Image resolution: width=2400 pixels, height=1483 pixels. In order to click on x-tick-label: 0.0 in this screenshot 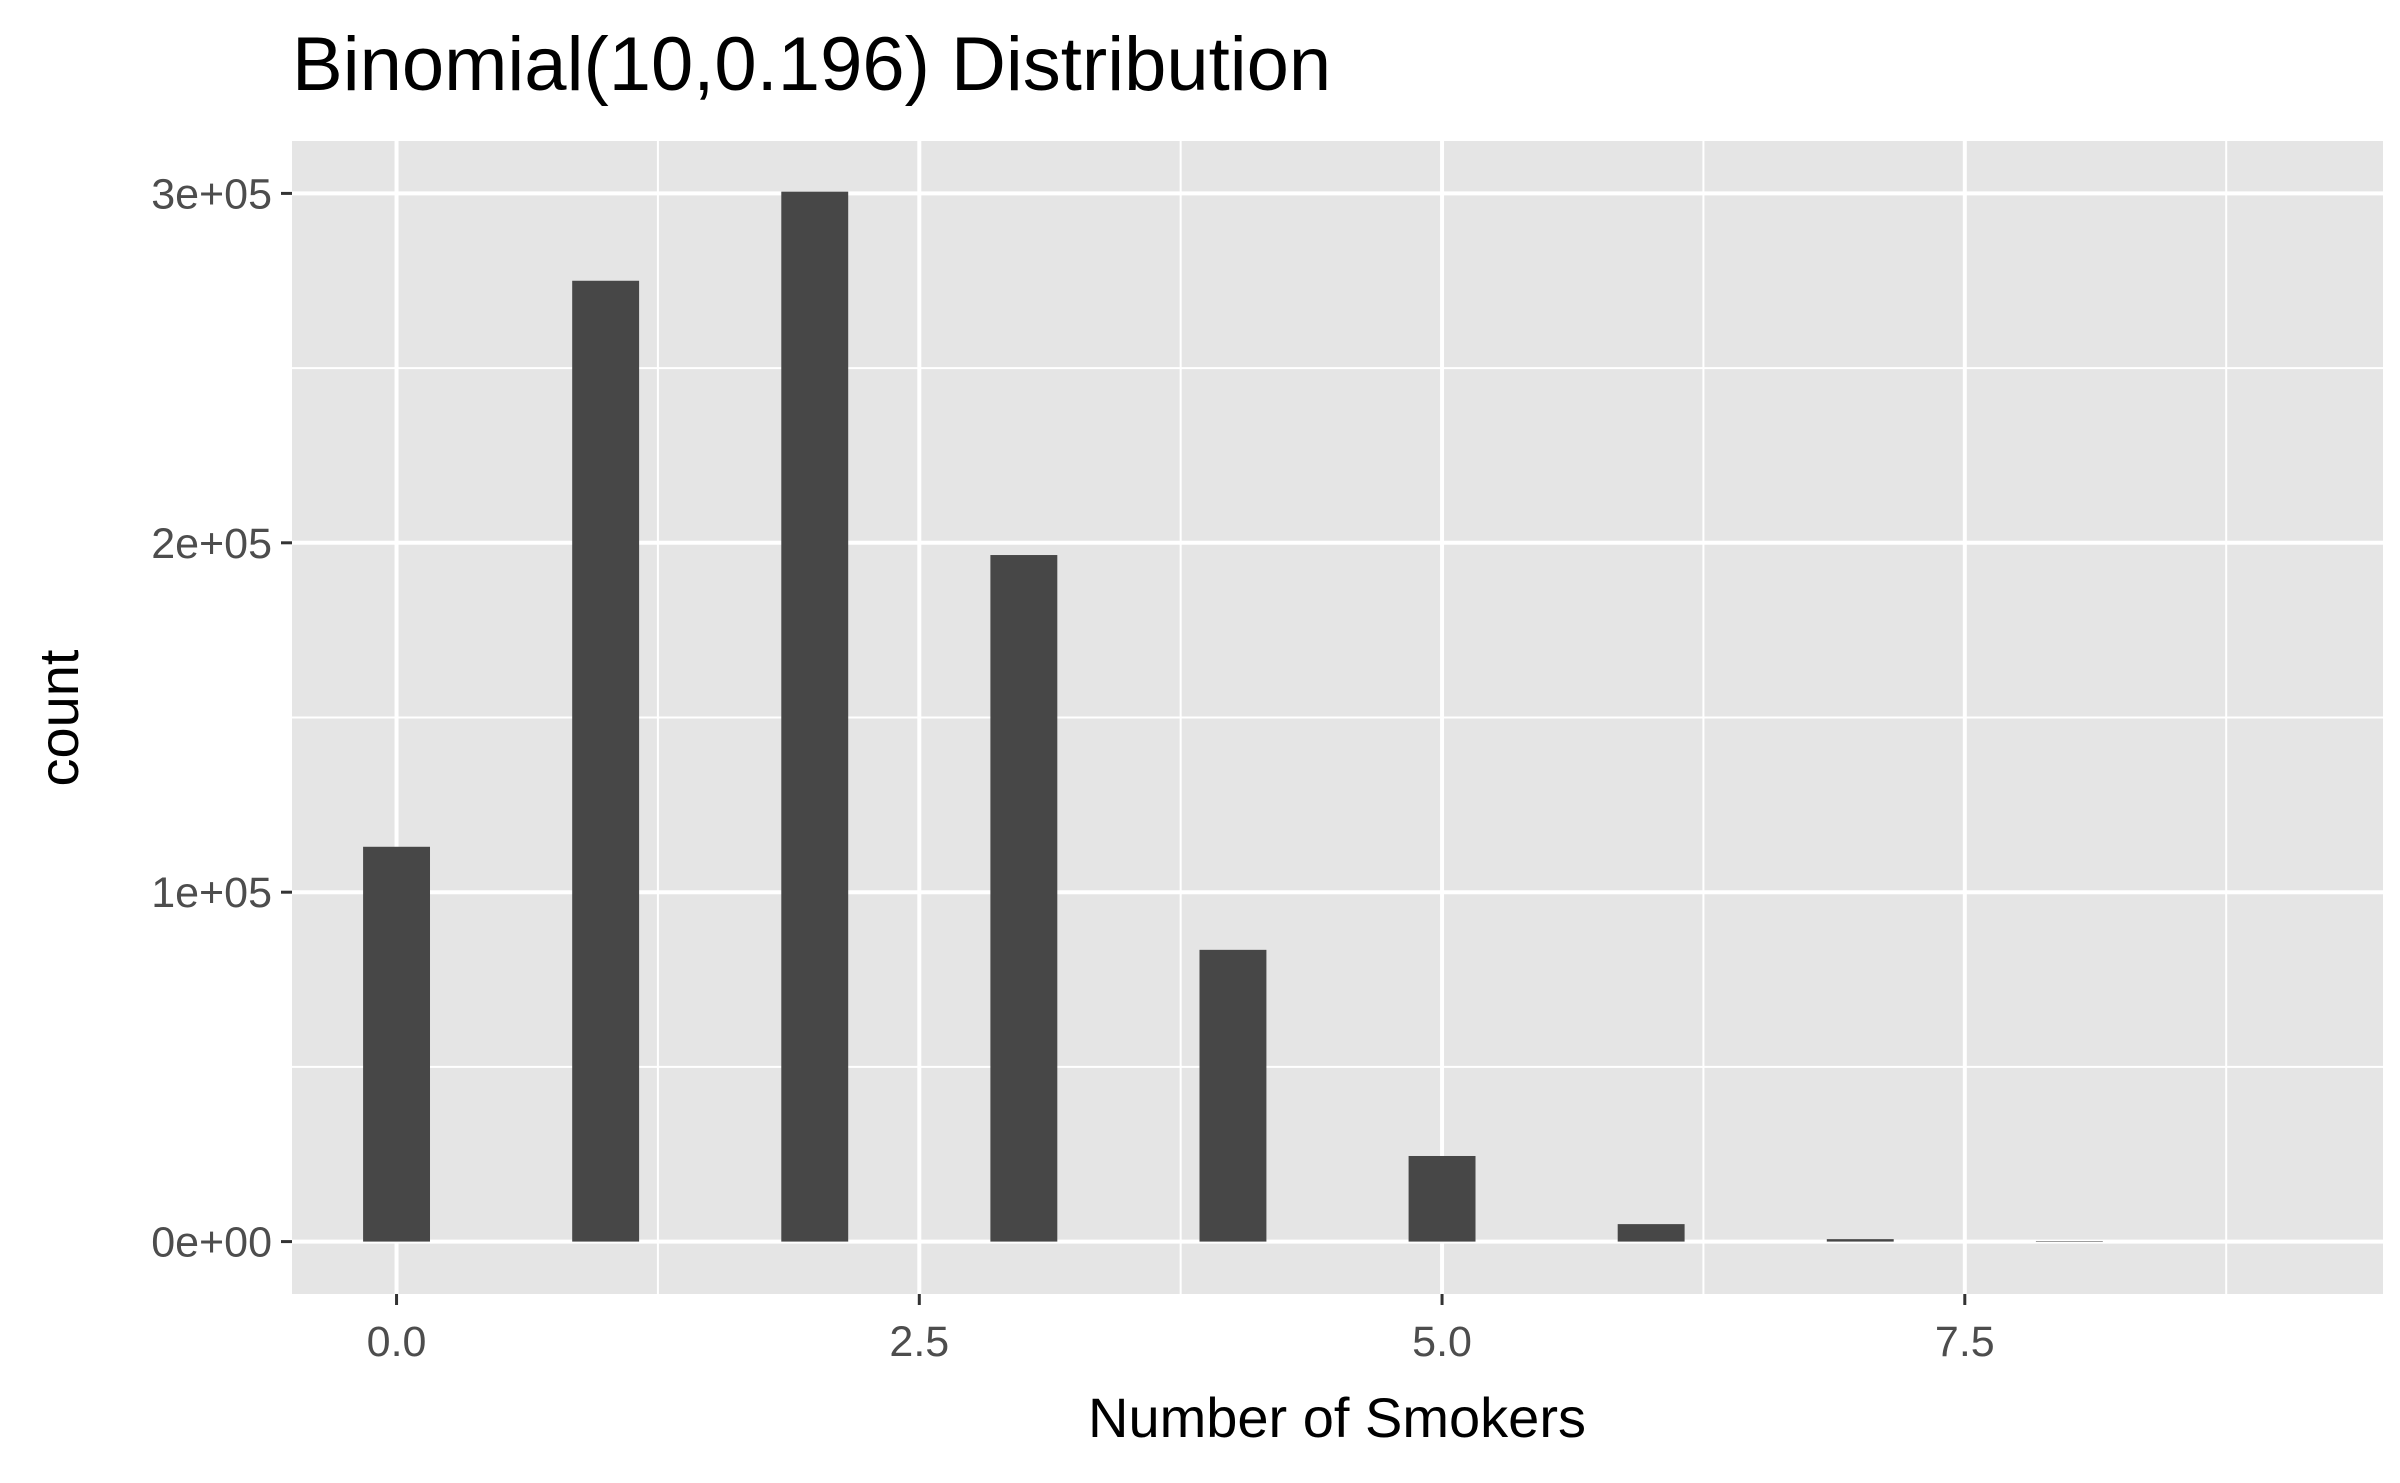, I will do `click(397, 1342)`.